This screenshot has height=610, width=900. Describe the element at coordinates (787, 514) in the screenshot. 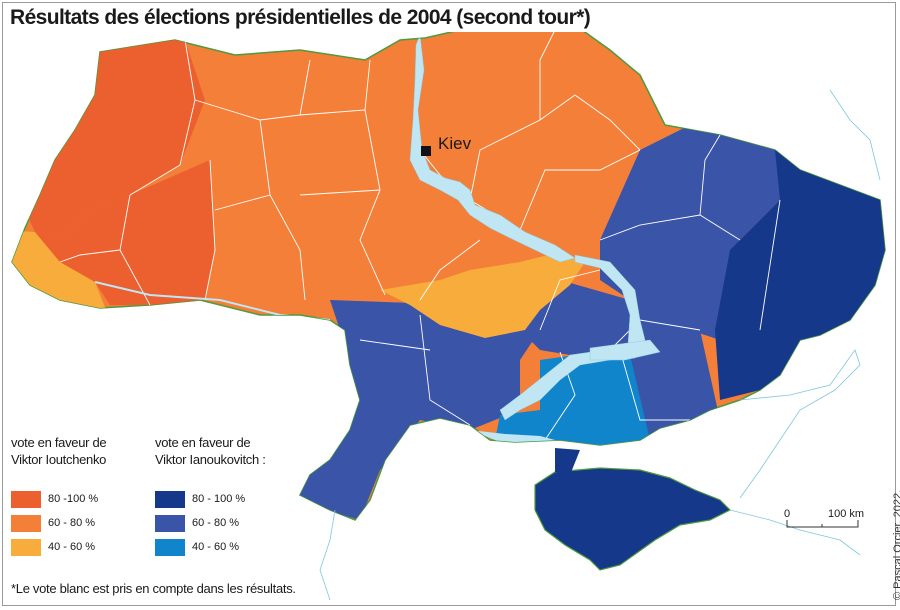

I see `scale-zero-label: 0` at that location.